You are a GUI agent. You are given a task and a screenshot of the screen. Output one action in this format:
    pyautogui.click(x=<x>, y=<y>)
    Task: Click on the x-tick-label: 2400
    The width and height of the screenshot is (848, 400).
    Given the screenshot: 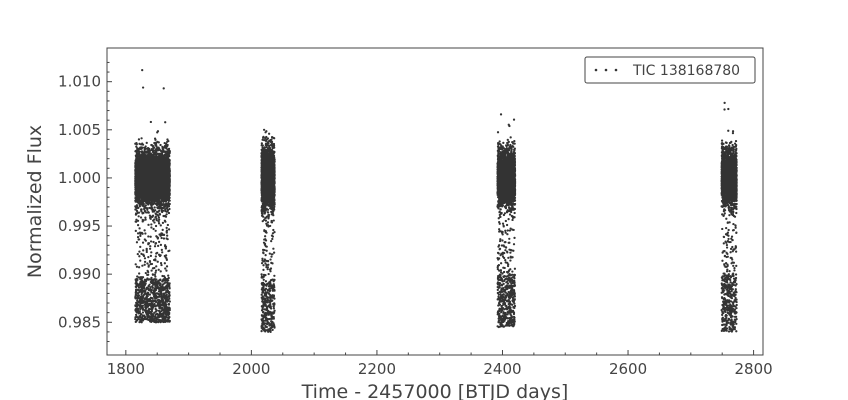 What is the action you would take?
    pyautogui.click(x=502, y=369)
    